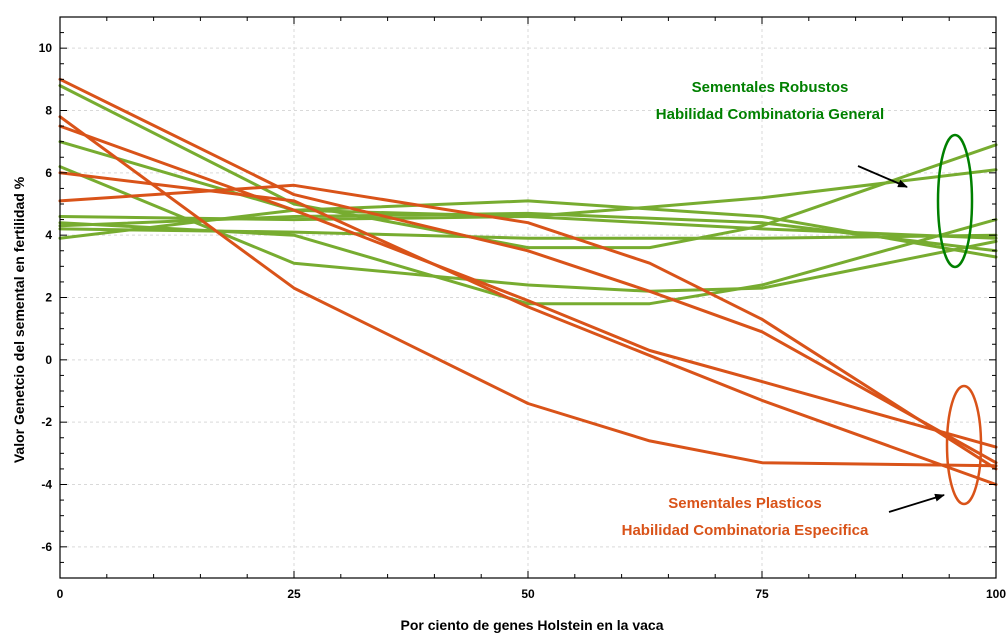  What do you see at coordinates (996, 594) in the screenshot?
I see `x-tick-label: 100` at bounding box center [996, 594].